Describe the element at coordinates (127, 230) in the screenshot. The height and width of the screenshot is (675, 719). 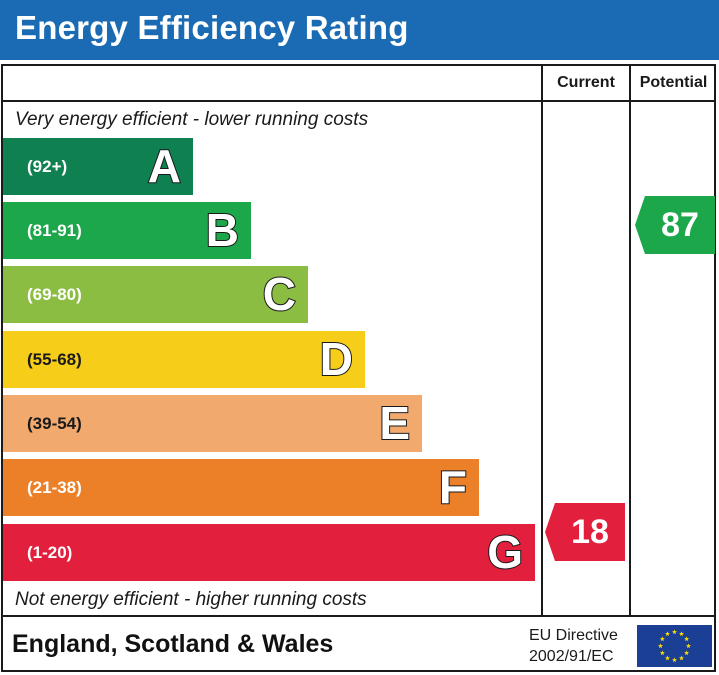
I see `band-b: (81-91) B` at that location.